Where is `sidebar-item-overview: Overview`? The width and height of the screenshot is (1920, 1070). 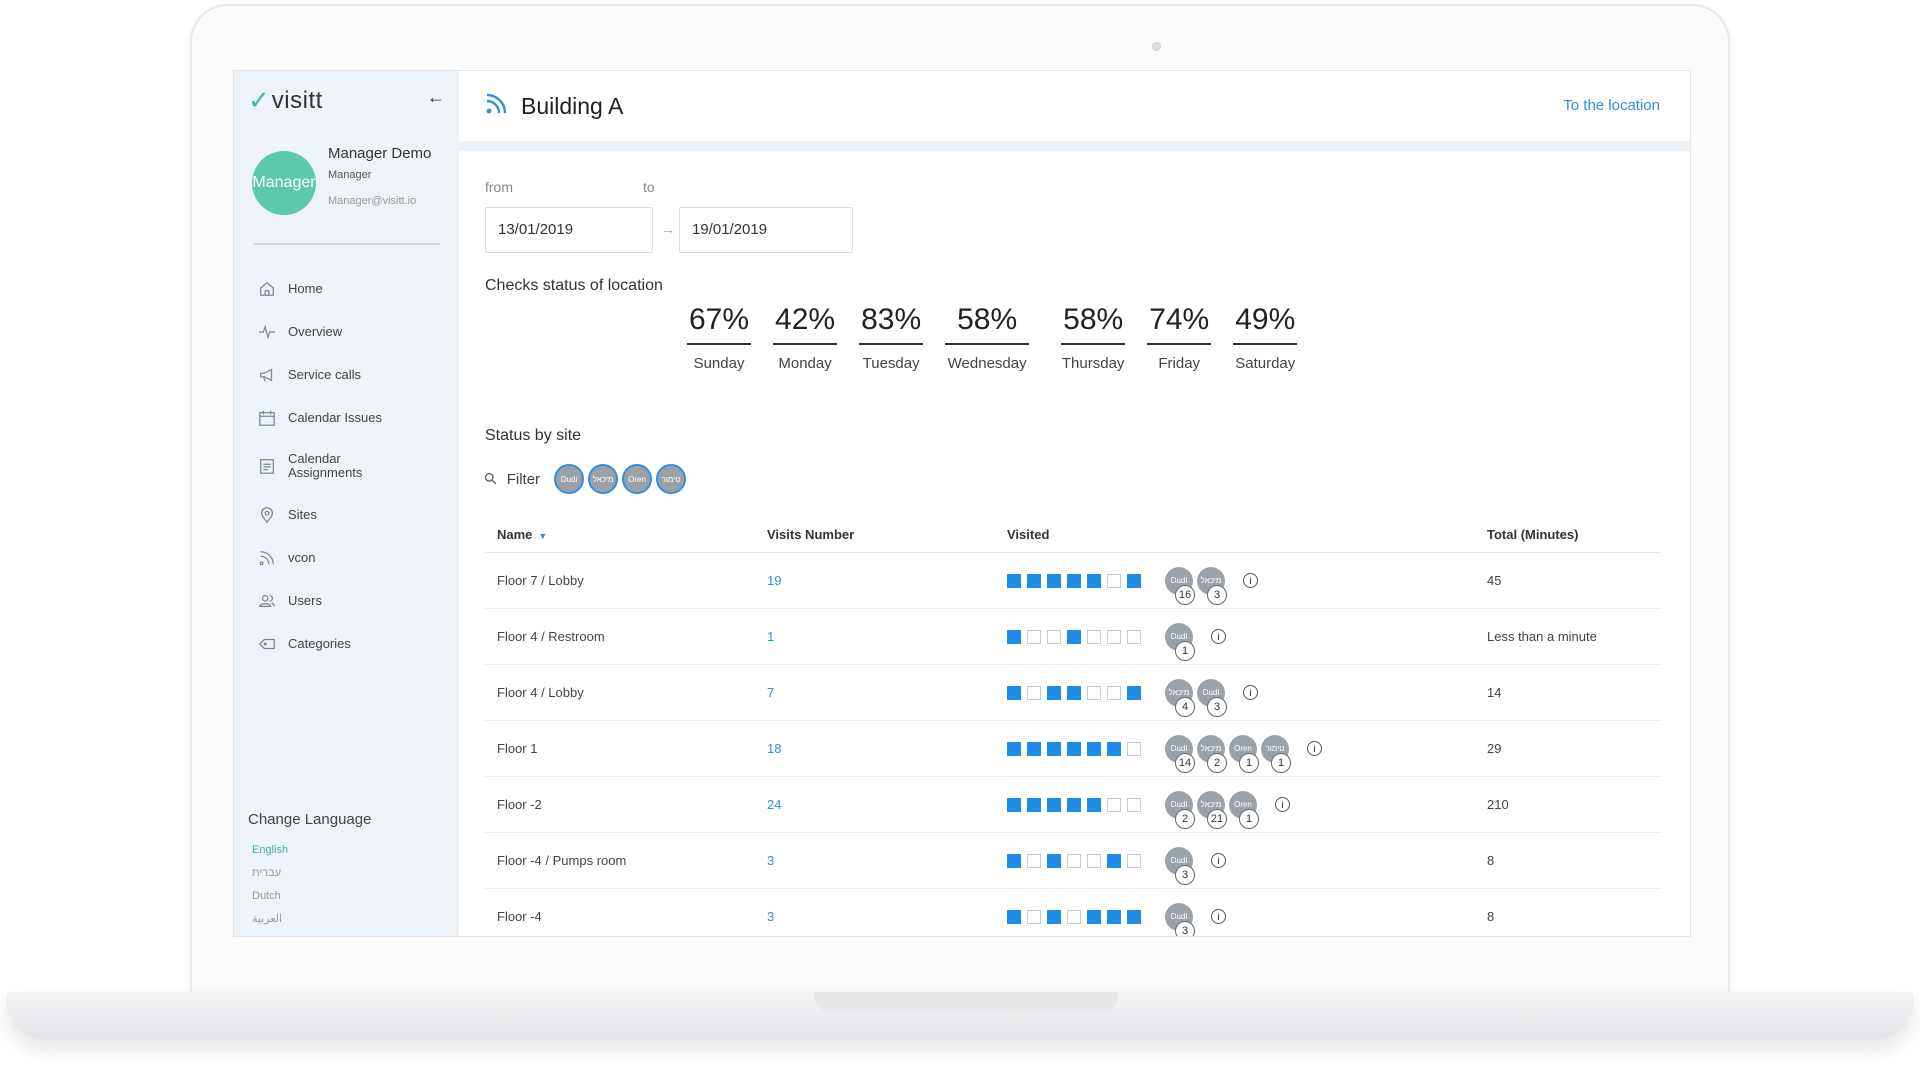
sidebar-item-overview: Overview is located at coordinates (351, 331).